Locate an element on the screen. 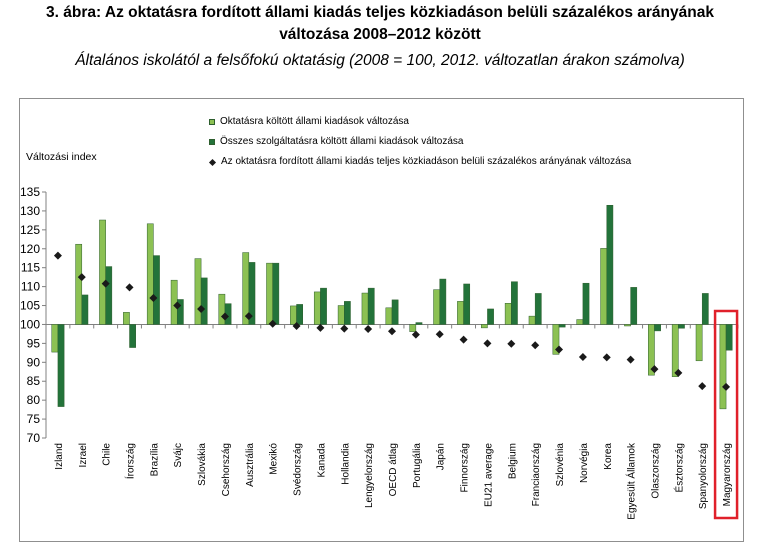  y-axis-label: Változási index is located at coordinates (61, 157).